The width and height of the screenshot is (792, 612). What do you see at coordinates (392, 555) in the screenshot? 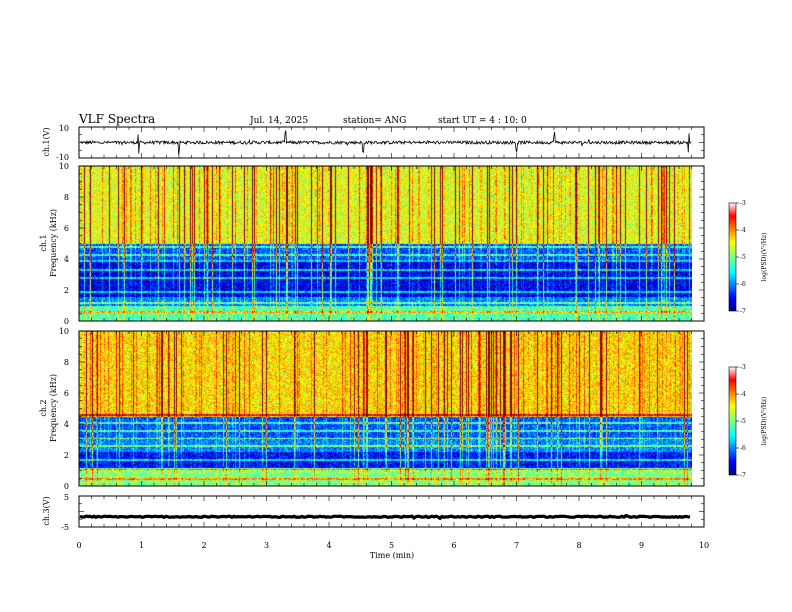
I see `x-axis-label: Time (min)` at bounding box center [392, 555].